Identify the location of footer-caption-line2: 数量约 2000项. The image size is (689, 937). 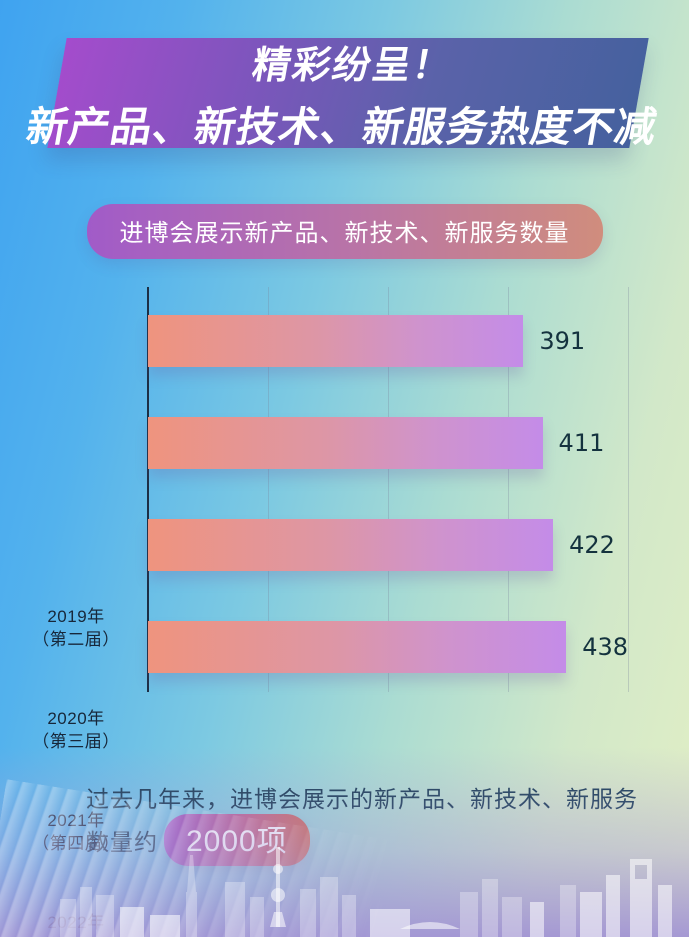
(198, 840).